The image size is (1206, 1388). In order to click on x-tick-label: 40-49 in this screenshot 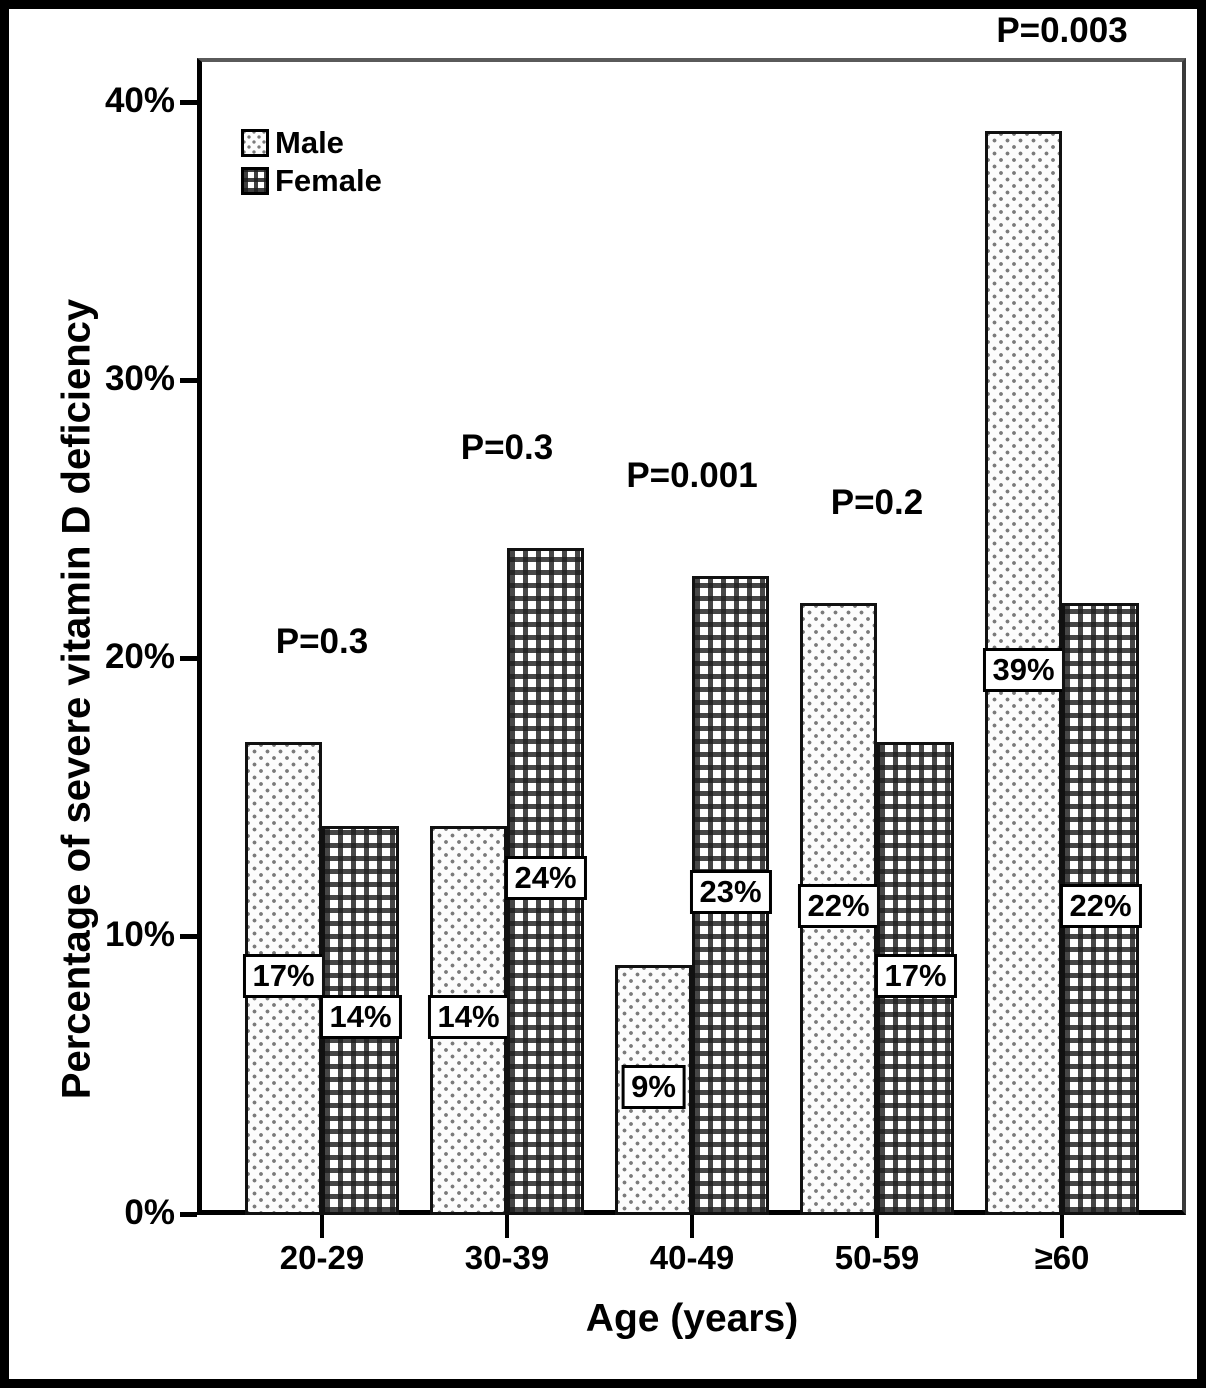, I will do `click(692, 1257)`.